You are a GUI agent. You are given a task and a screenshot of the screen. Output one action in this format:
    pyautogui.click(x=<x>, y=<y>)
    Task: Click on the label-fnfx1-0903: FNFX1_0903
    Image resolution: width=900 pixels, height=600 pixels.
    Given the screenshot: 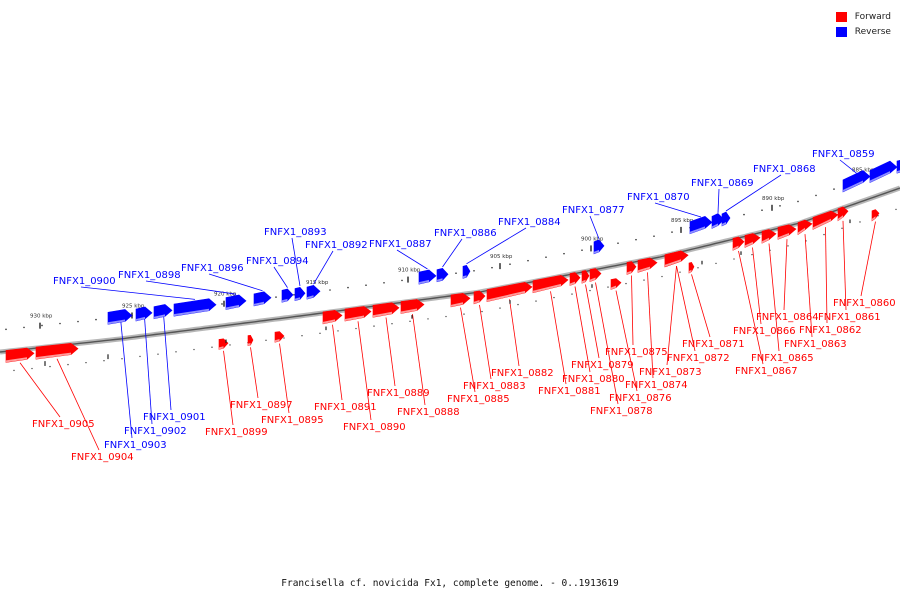 What is the action you would take?
    pyautogui.click(x=135, y=445)
    